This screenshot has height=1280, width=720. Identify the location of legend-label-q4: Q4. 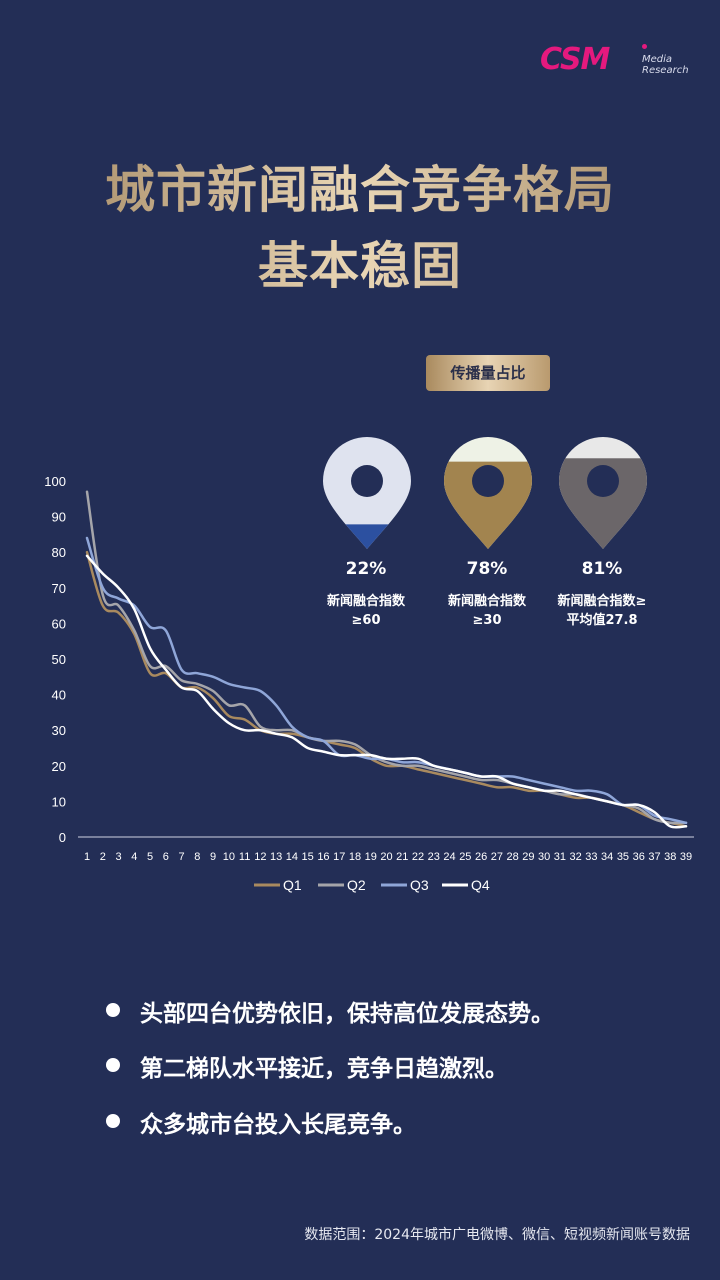
(480, 885).